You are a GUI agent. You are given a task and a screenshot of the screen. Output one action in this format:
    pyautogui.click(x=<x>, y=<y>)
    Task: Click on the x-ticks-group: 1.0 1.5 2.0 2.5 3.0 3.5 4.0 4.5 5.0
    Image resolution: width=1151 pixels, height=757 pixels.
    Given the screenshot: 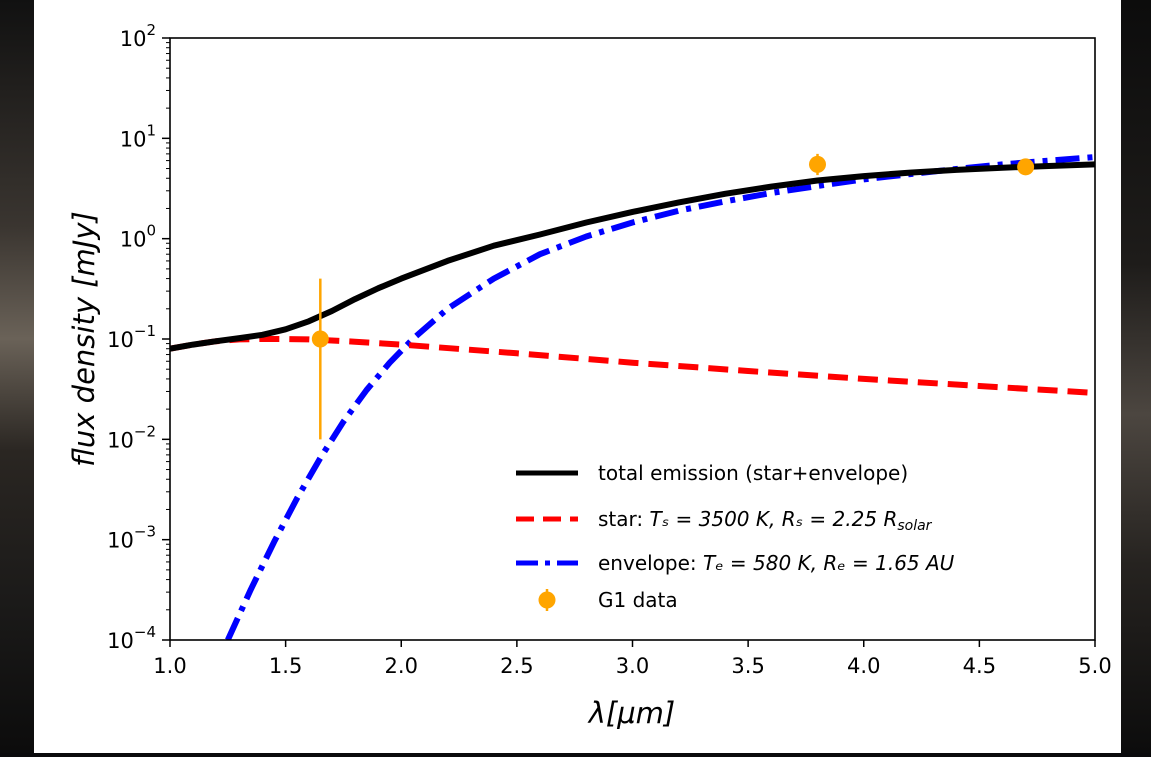 What is the action you would take?
    pyautogui.click(x=632, y=659)
    